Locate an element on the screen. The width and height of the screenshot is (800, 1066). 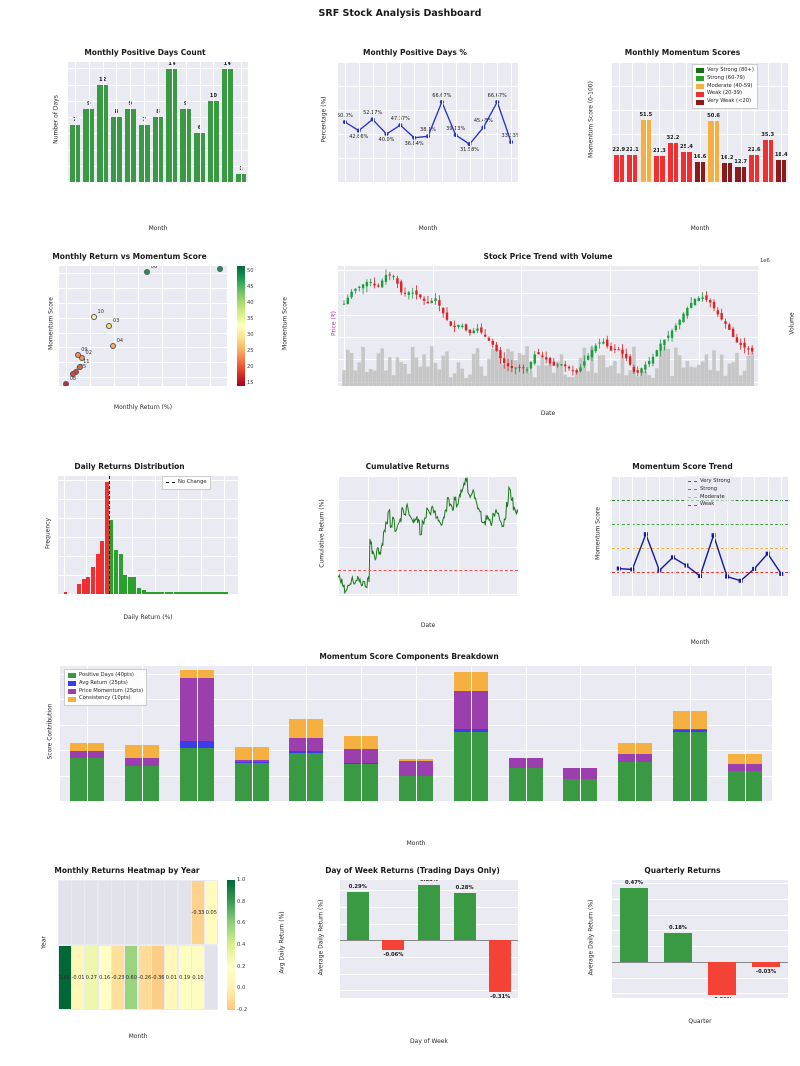
legend-item: Positive Days (40pts) is located at coordinates (105, 676).